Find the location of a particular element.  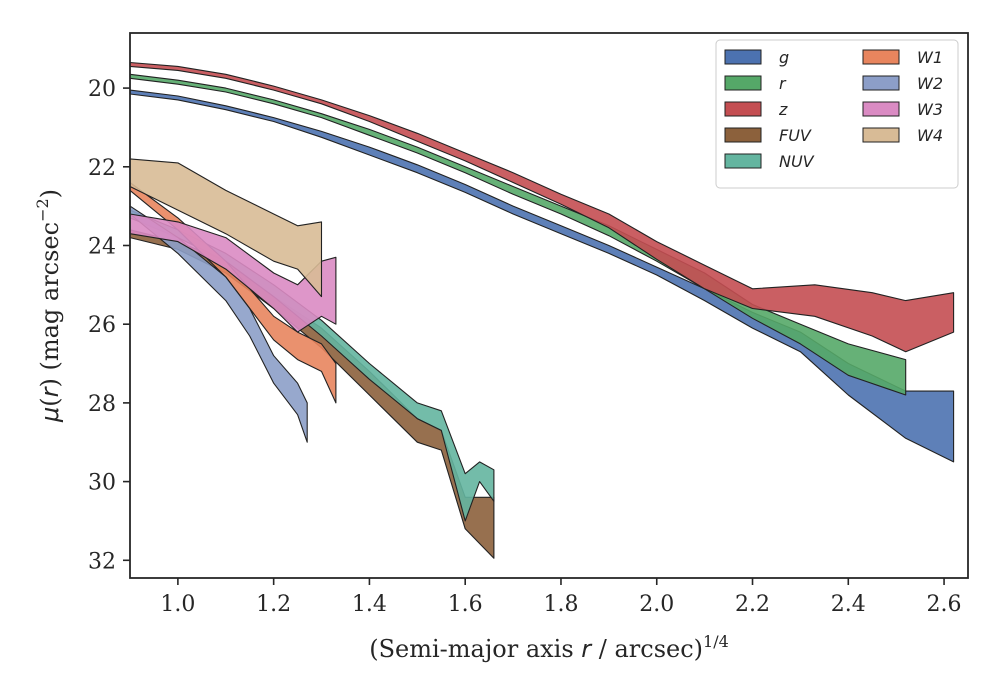

band-w2 is located at coordinates (218, 324).